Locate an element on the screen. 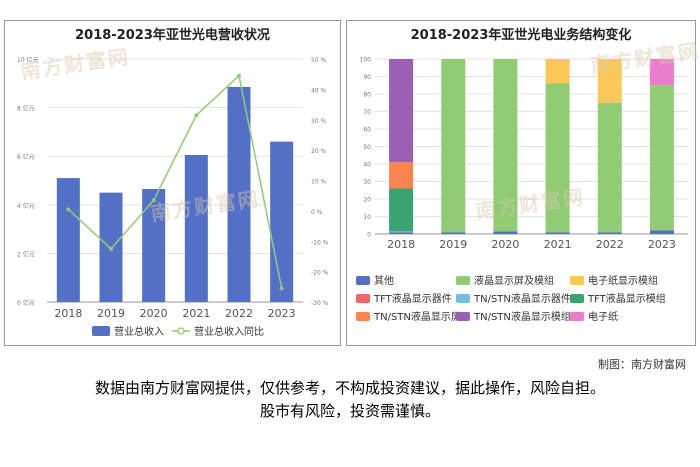 Image resolution: width=700 pixels, height=467 pixels. legend-label-revenue: 营业总收入 is located at coordinates (139, 331).